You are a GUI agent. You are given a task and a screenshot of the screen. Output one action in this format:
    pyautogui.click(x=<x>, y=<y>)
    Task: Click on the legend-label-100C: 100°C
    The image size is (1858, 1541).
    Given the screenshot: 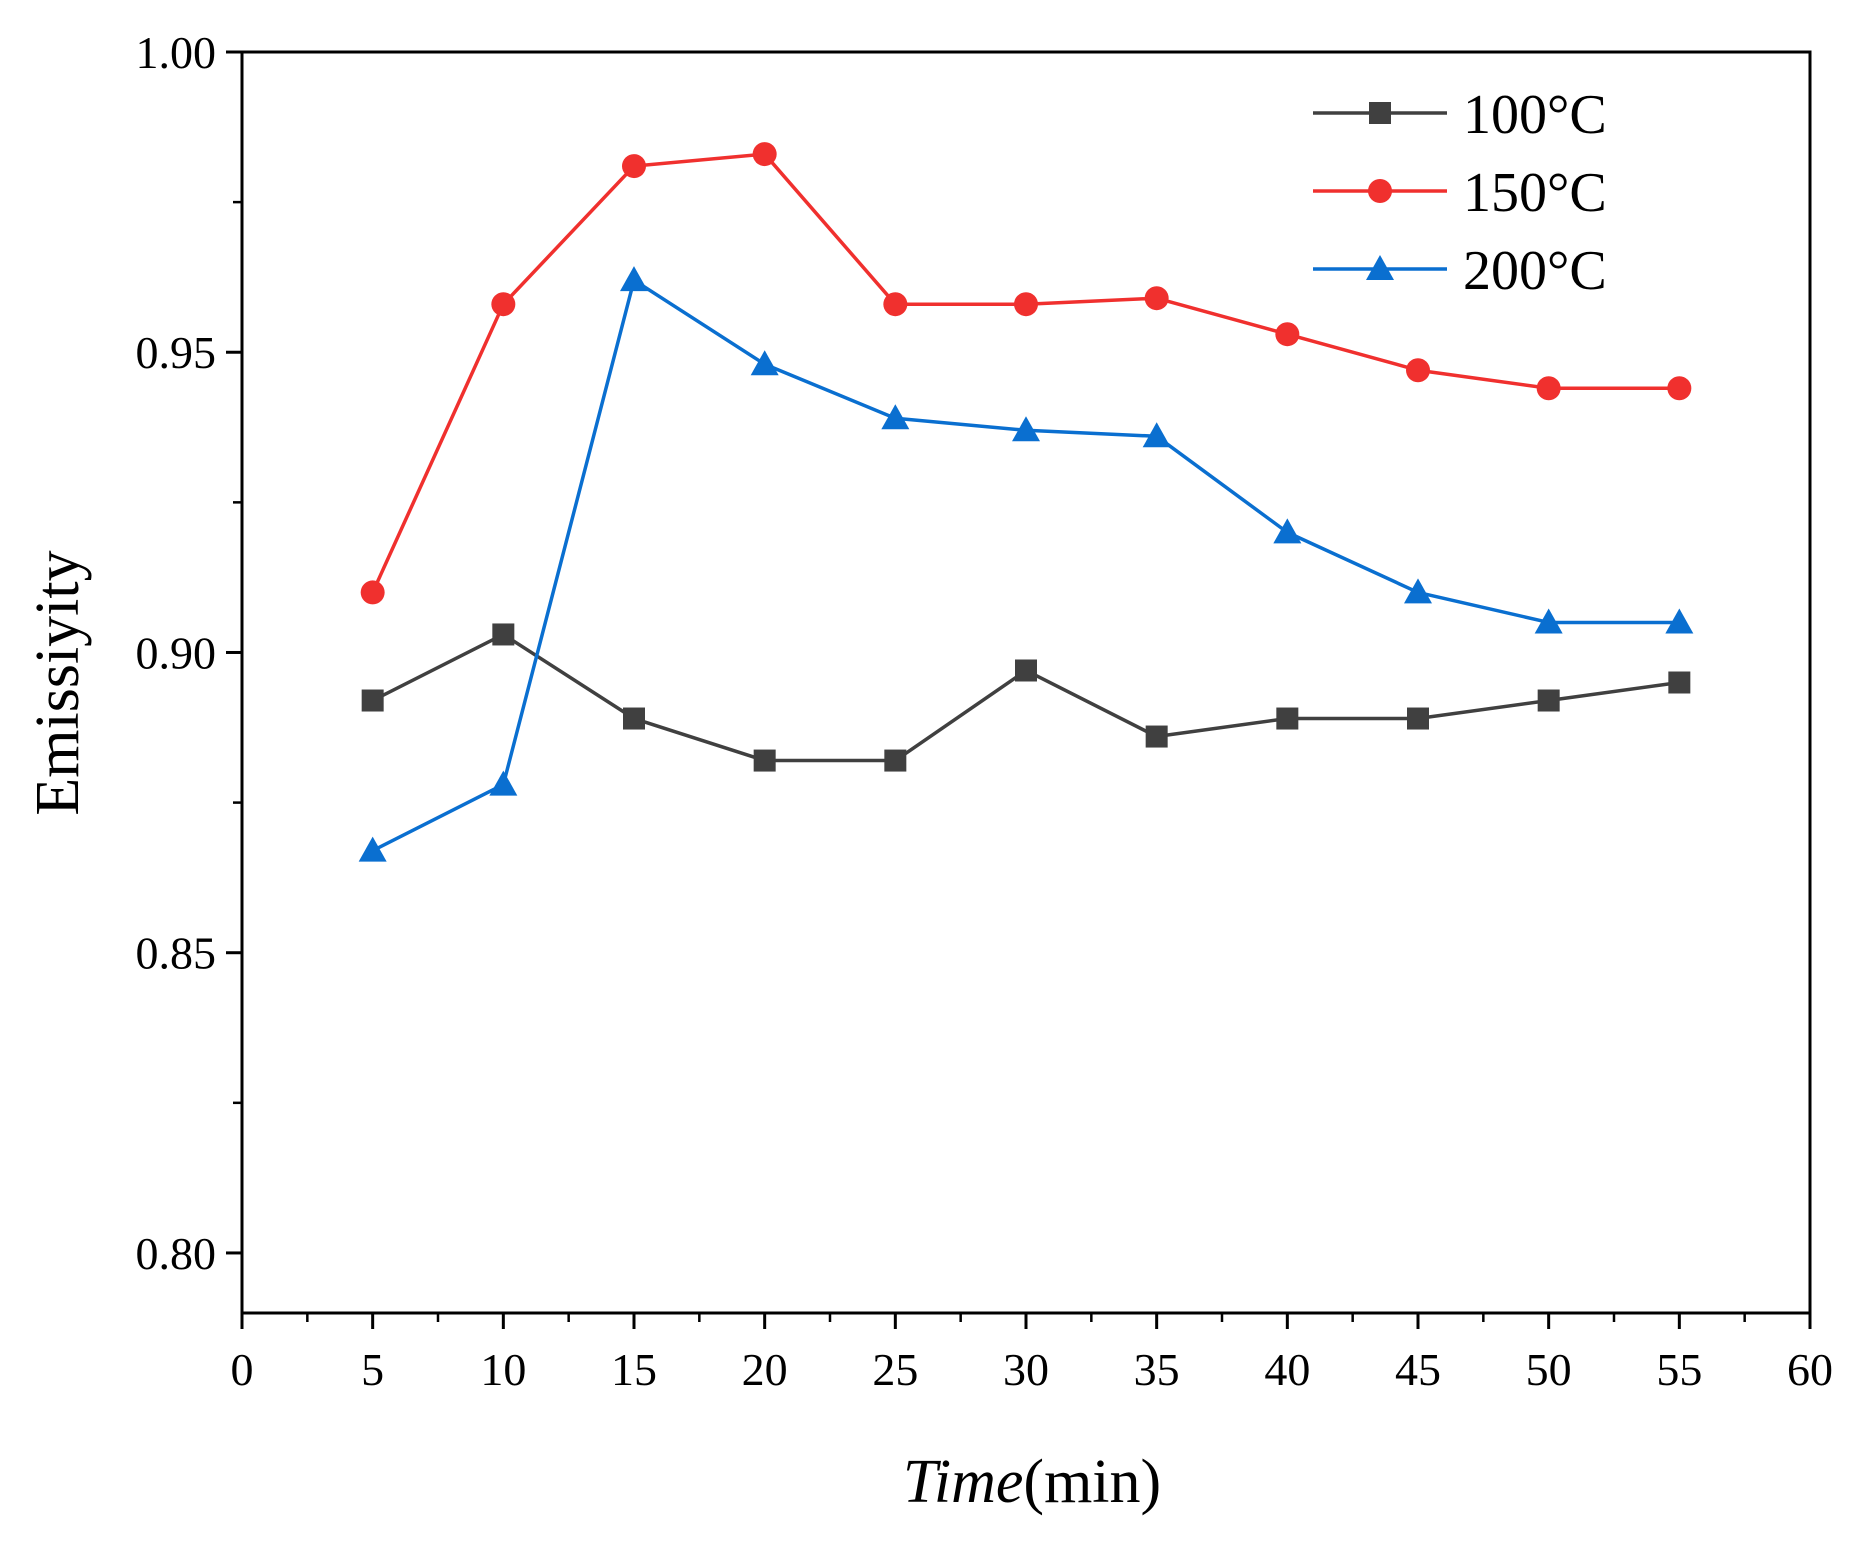 What is the action you would take?
    pyautogui.click(x=1535, y=115)
    